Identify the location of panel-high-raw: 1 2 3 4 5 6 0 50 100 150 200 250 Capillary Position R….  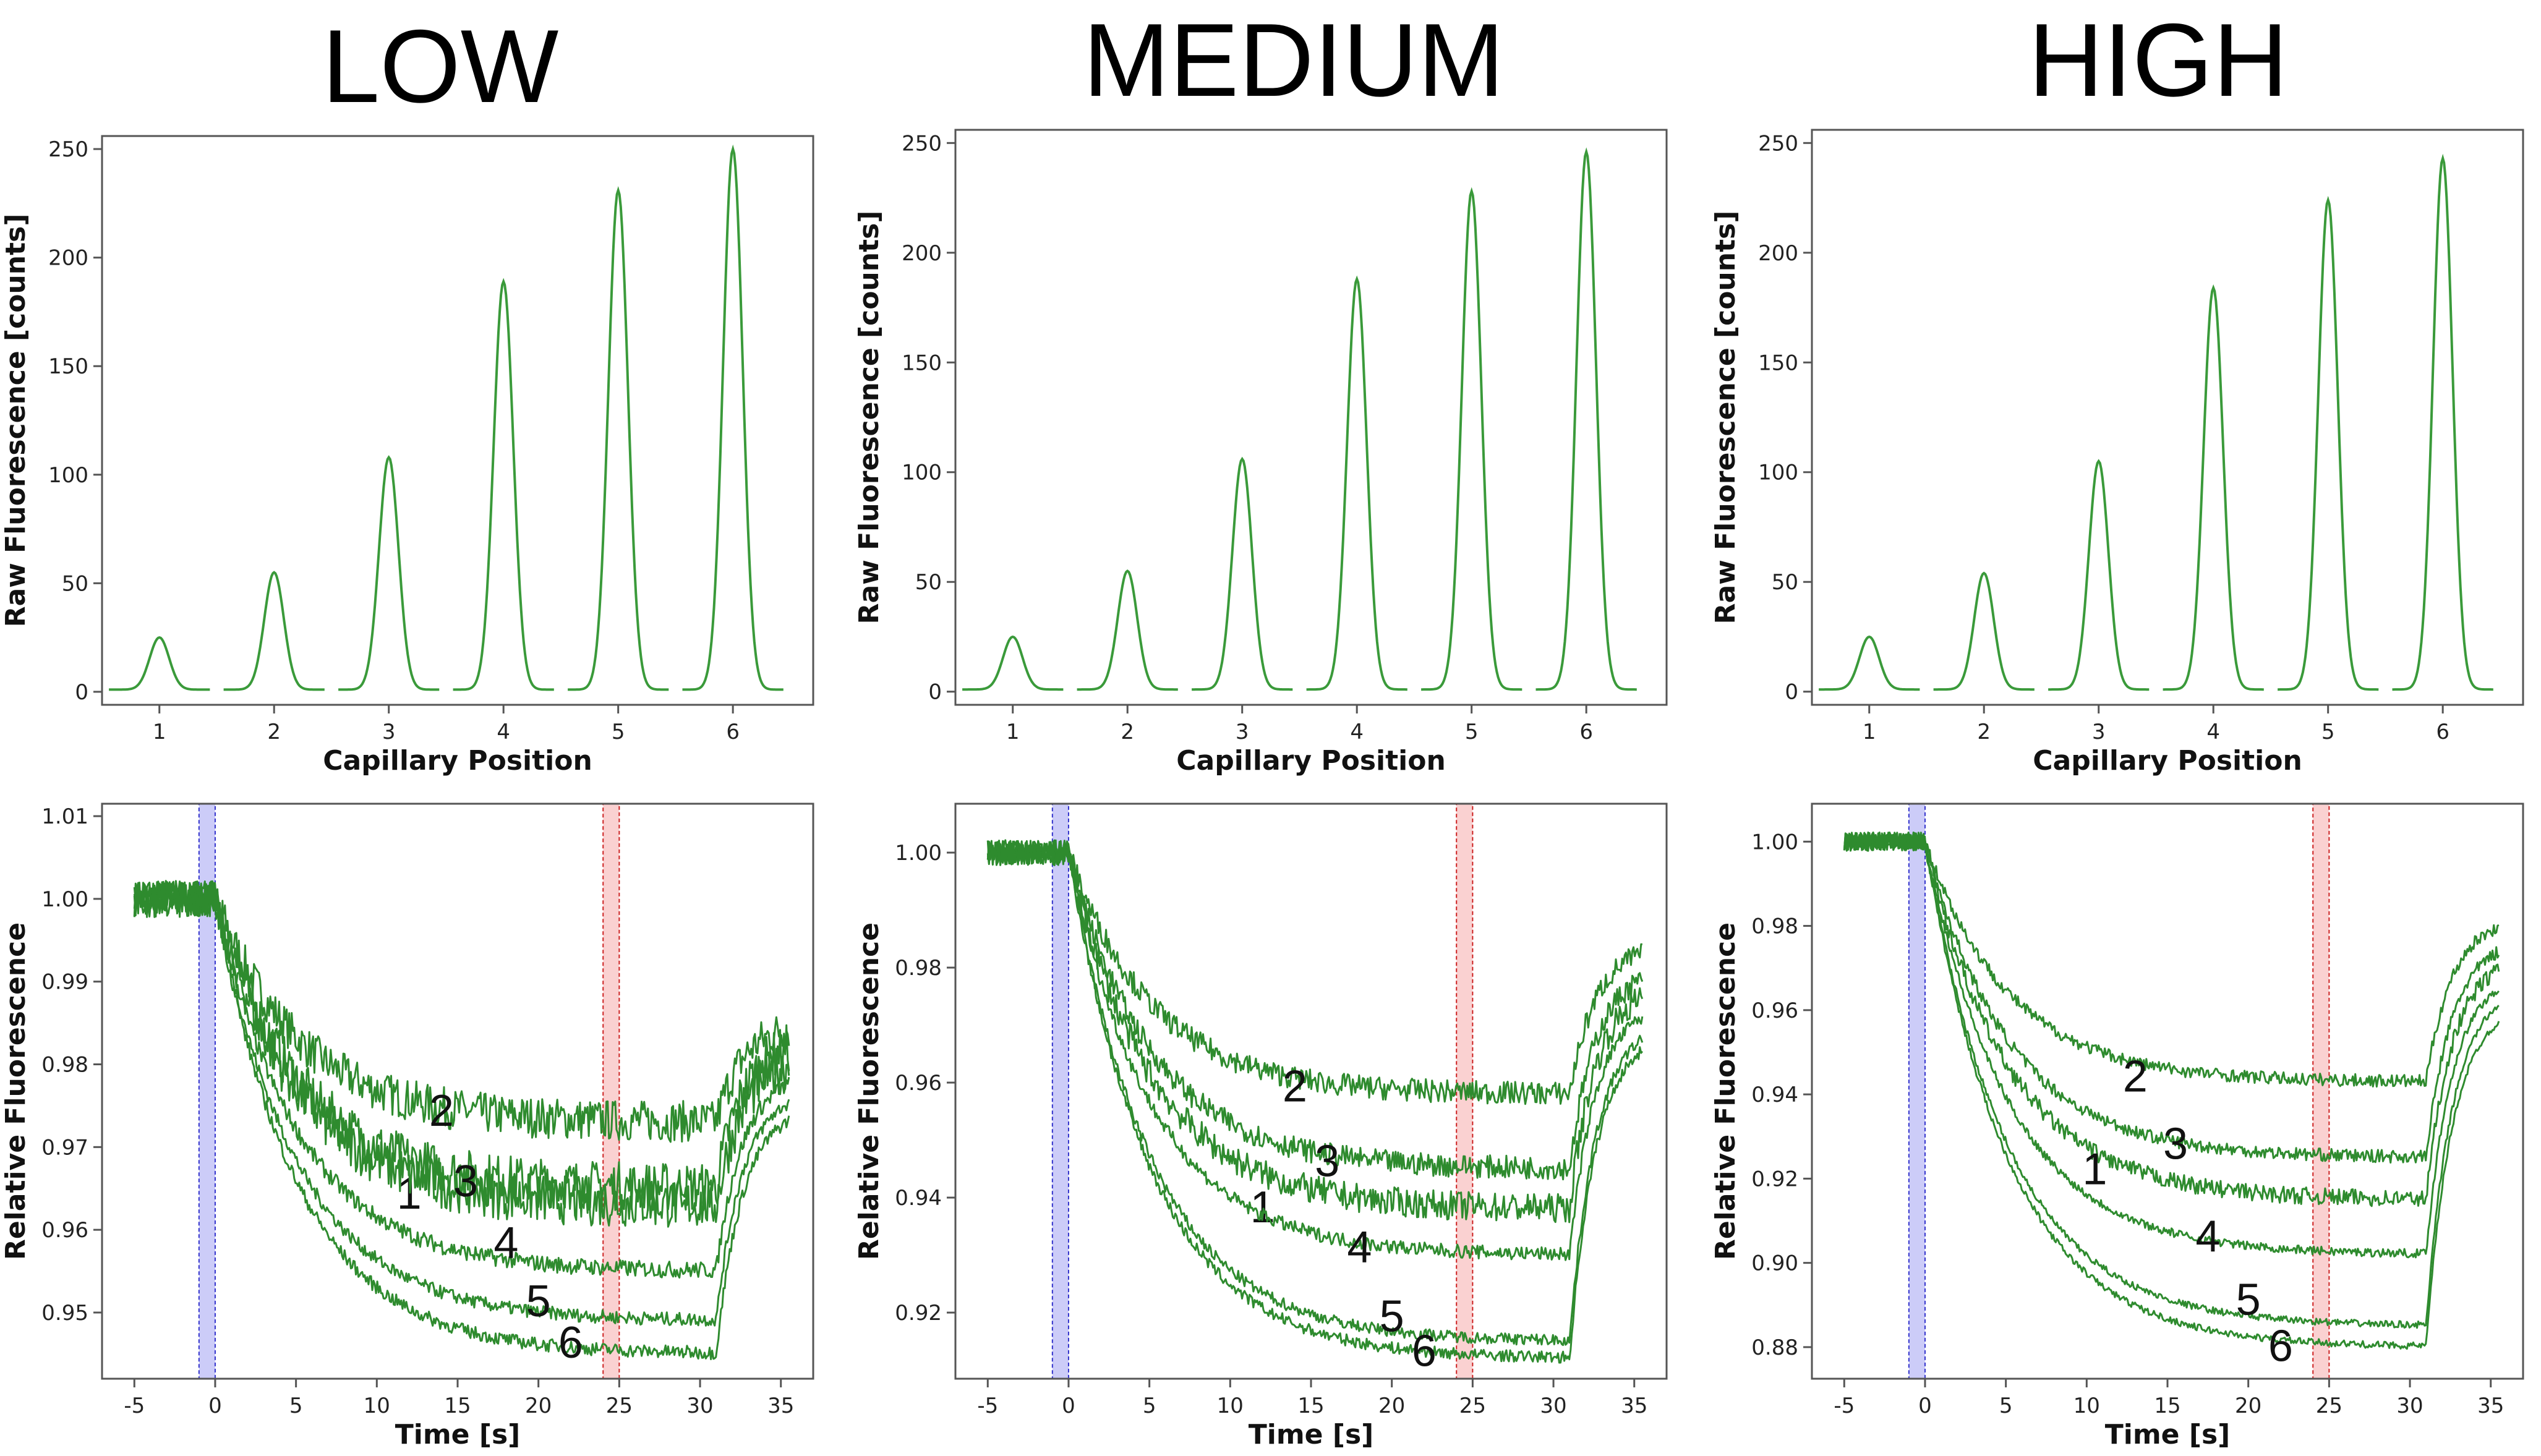
(2117, 453).